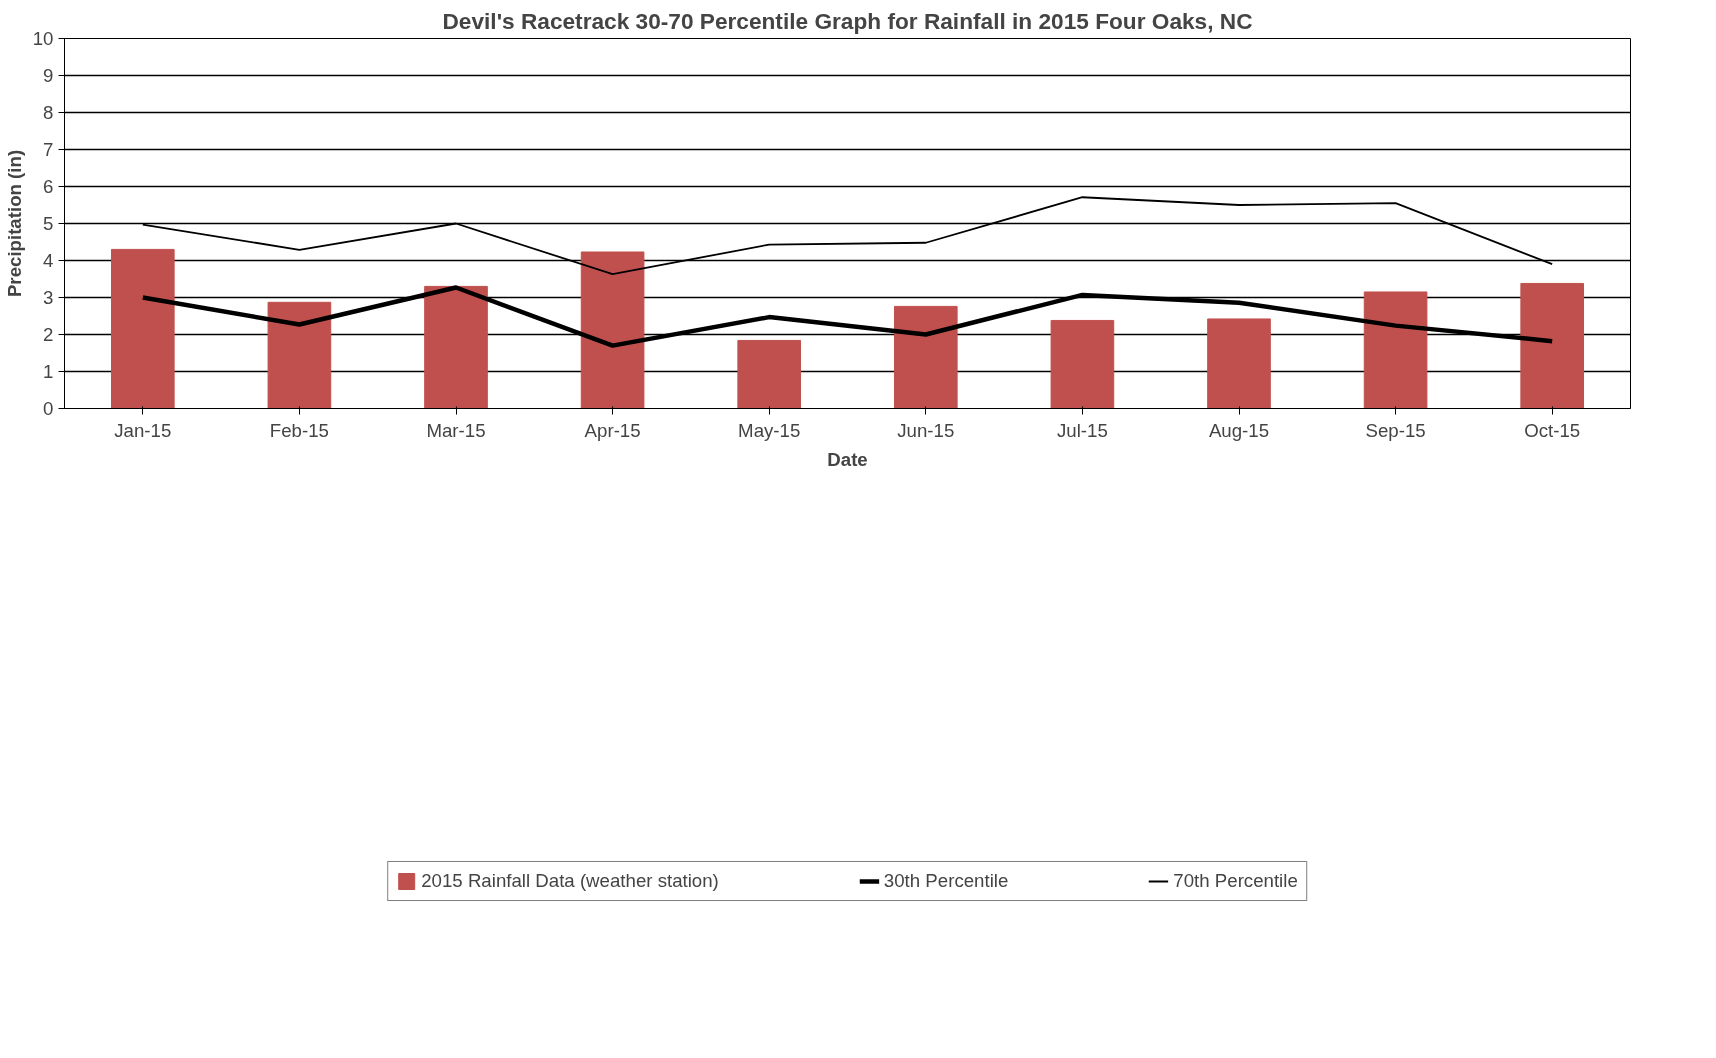 This screenshot has width=1716, height=1058. Describe the element at coordinates (48, 260) in the screenshot. I see `y-tick-label: 4` at that location.